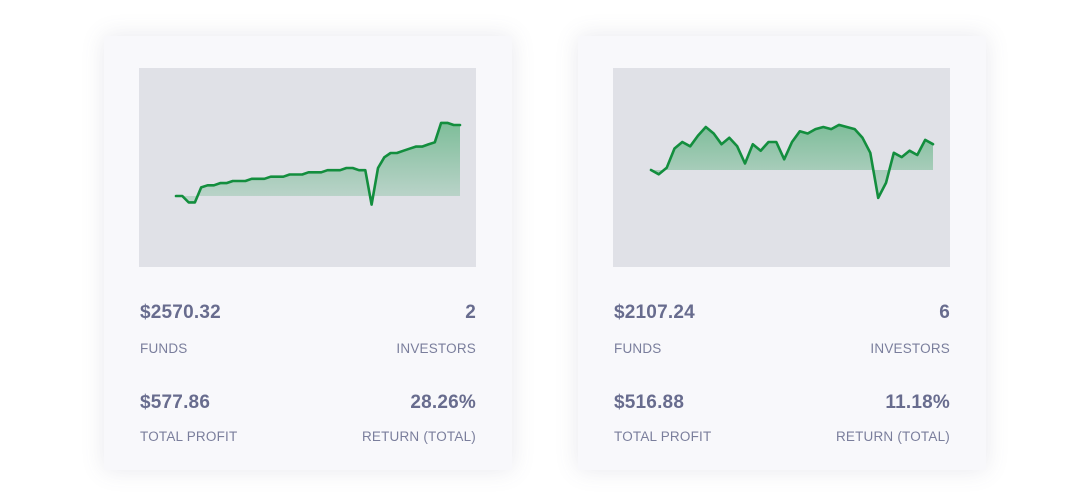 The image size is (1088, 500). I want to click on funds-value: $2107.24, so click(654, 312).